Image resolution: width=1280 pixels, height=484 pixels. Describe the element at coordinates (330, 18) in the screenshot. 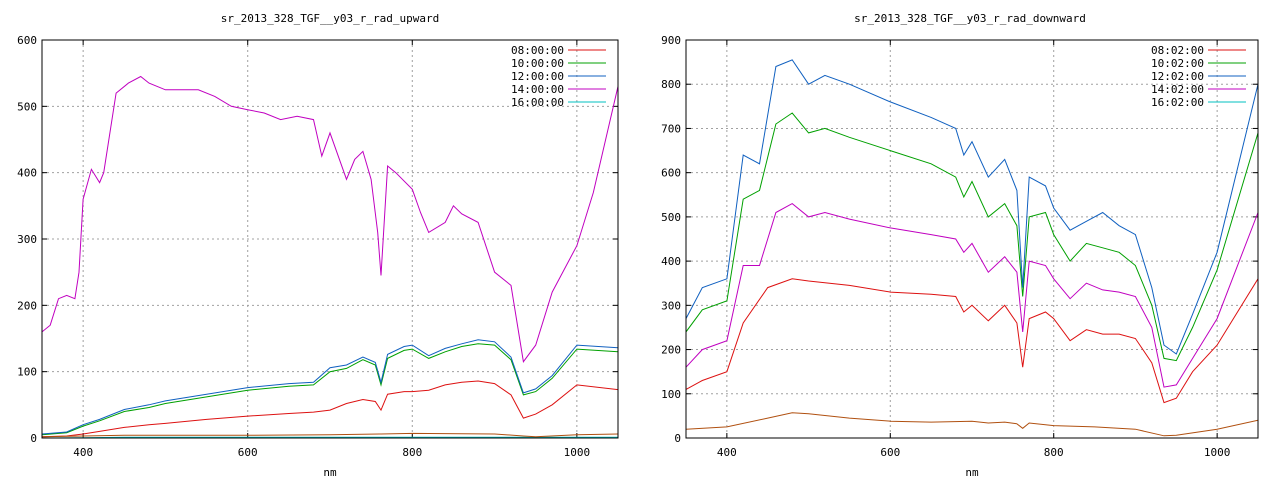

I see `chart-title: sr_2013_328_TGF__y03_r_rad_upward` at that location.